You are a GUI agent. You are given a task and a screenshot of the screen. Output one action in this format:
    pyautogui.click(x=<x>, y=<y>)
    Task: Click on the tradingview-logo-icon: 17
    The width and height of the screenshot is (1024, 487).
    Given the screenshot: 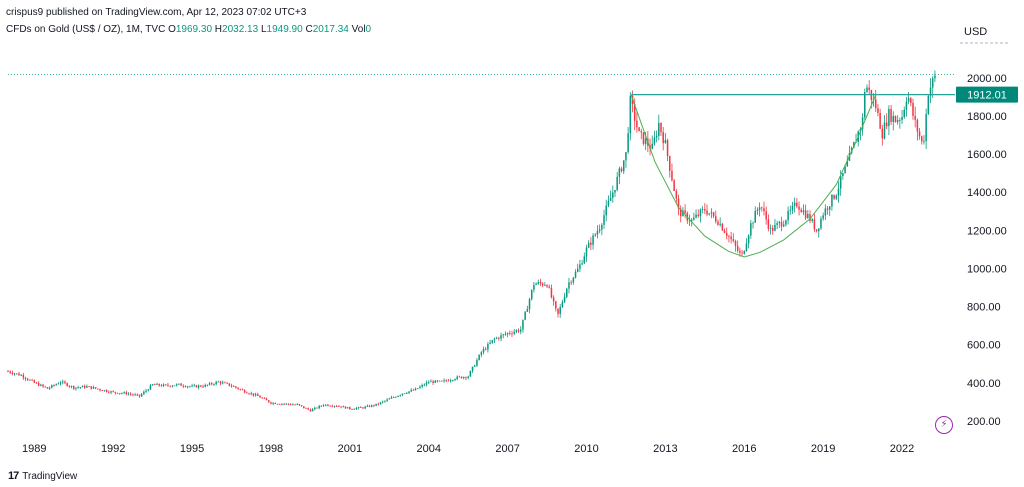 What is the action you would take?
    pyautogui.click(x=13, y=476)
    